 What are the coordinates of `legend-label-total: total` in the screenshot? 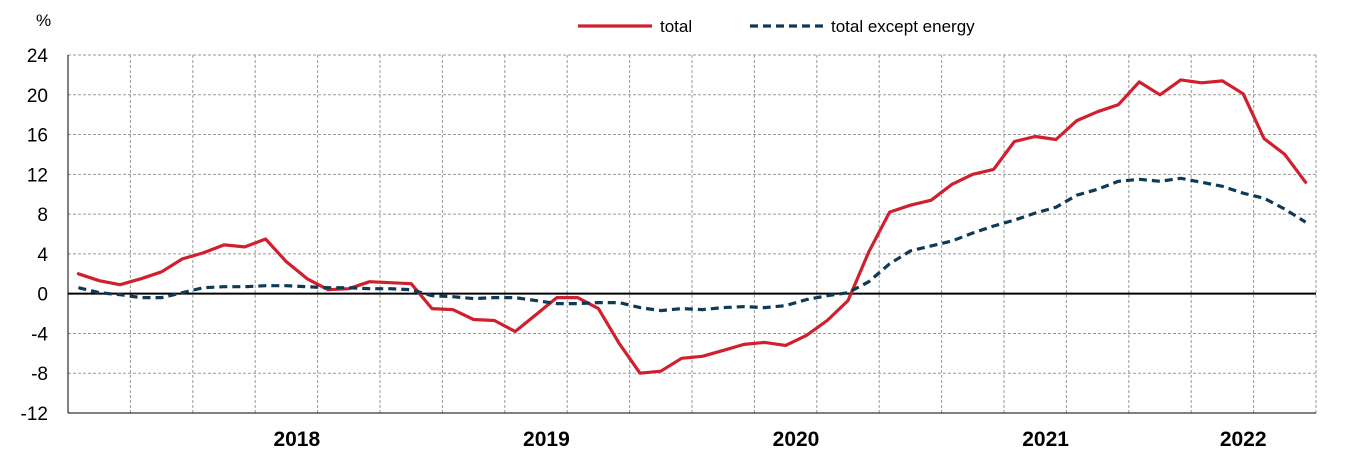 It's located at (676, 26).